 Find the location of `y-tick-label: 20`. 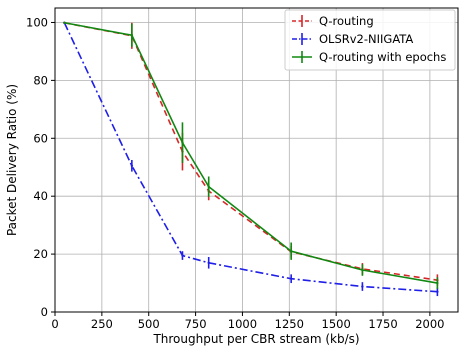

y-tick-label: 20 is located at coordinates (40, 254).